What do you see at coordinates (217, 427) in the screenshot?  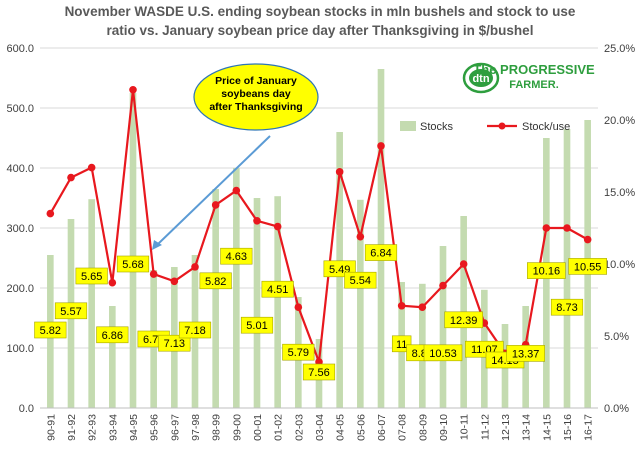 I see `x-tick-label: 98-99` at bounding box center [217, 427].